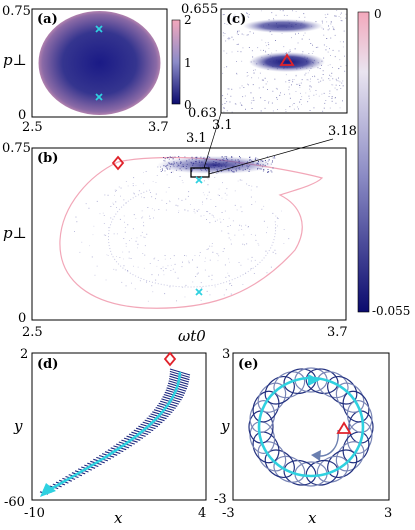  I want to click on panel-e, so click(311, 426).